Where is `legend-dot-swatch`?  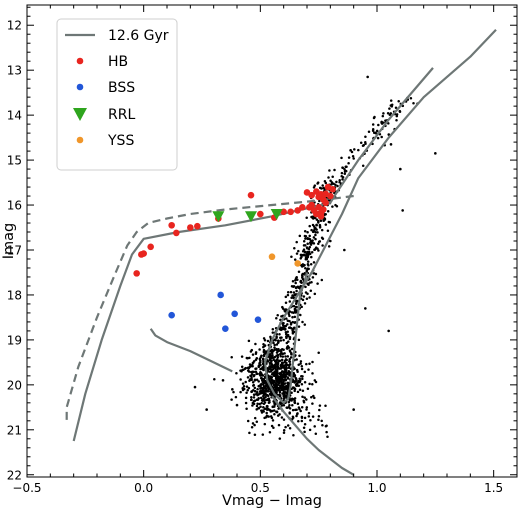 legend-dot-swatch is located at coordinates (80, 87).